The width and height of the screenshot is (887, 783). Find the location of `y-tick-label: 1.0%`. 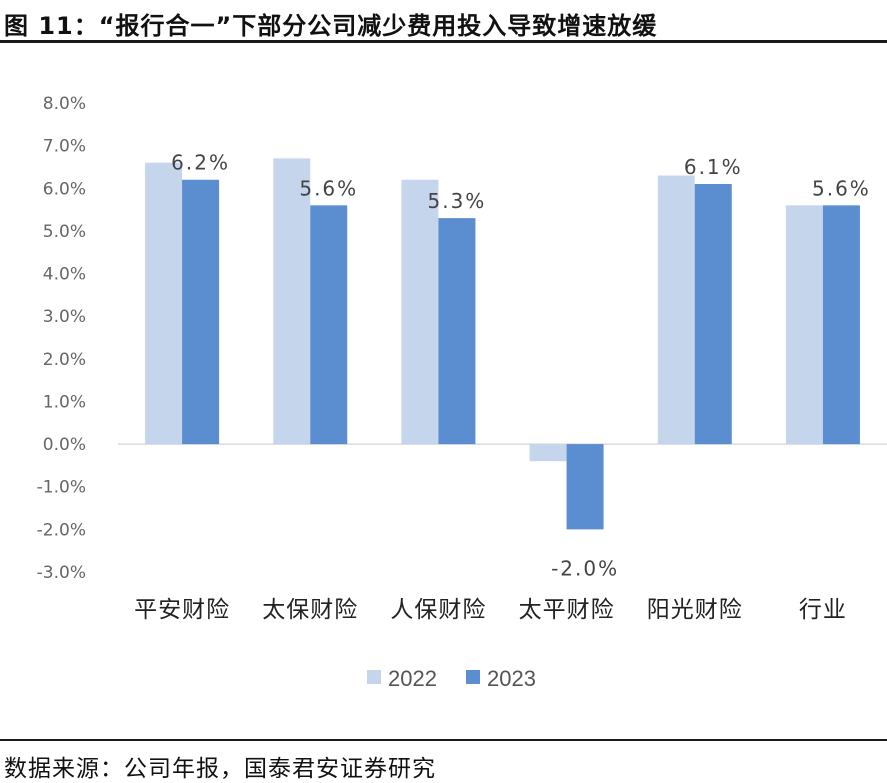

y-tick-label: 1.0% is located at coordinates (64, 402).